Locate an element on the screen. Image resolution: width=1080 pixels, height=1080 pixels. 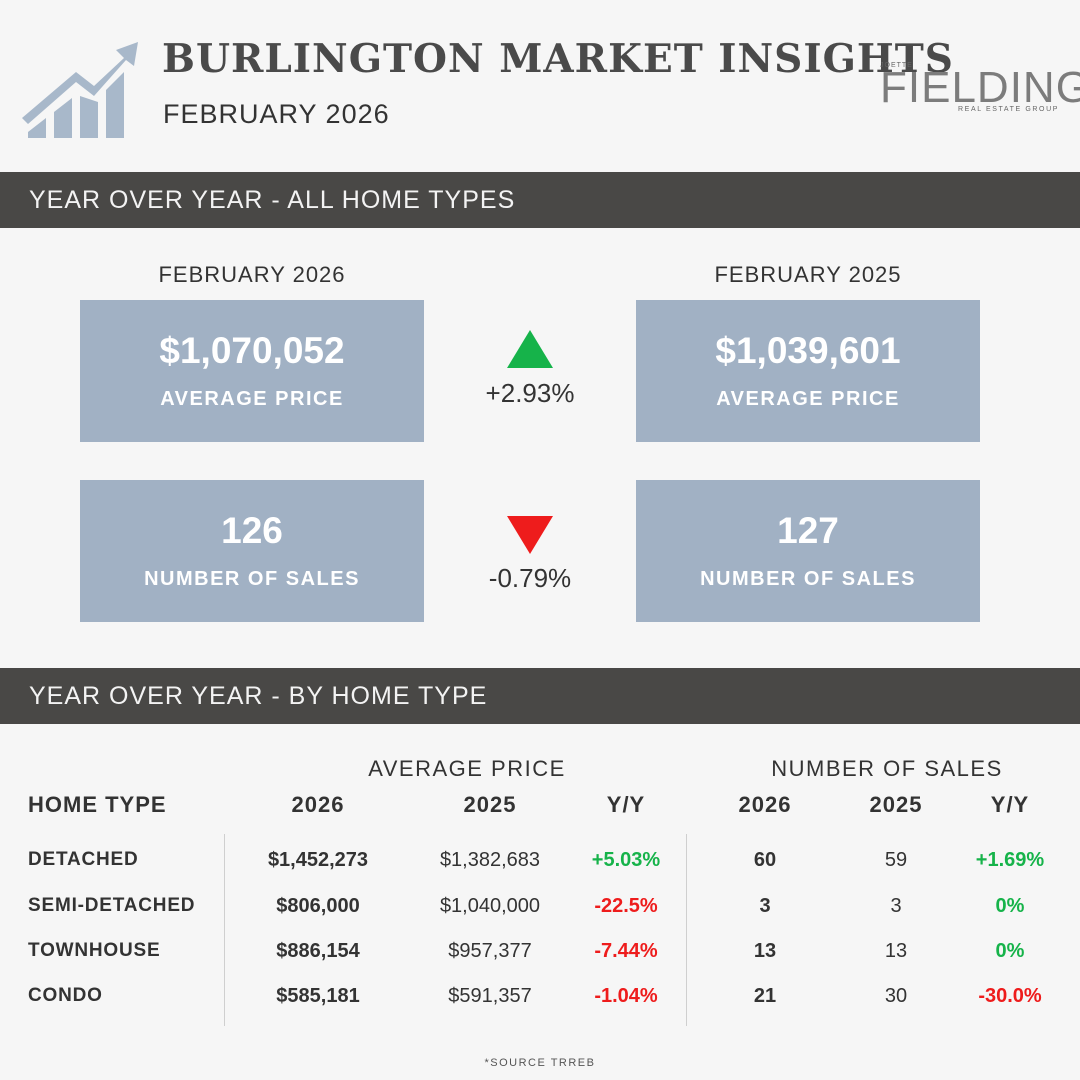
triangle-down-icon is located at coordinates (530, 535).